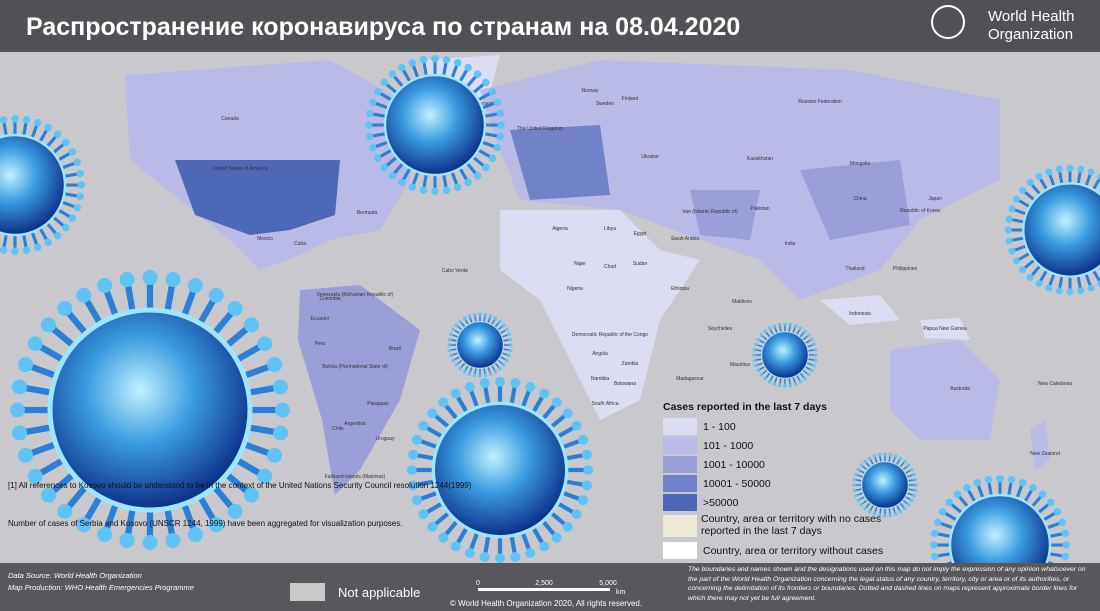 The height and width of the screenshot is (611, 1100). I want to click on footer, so click(550, 587).